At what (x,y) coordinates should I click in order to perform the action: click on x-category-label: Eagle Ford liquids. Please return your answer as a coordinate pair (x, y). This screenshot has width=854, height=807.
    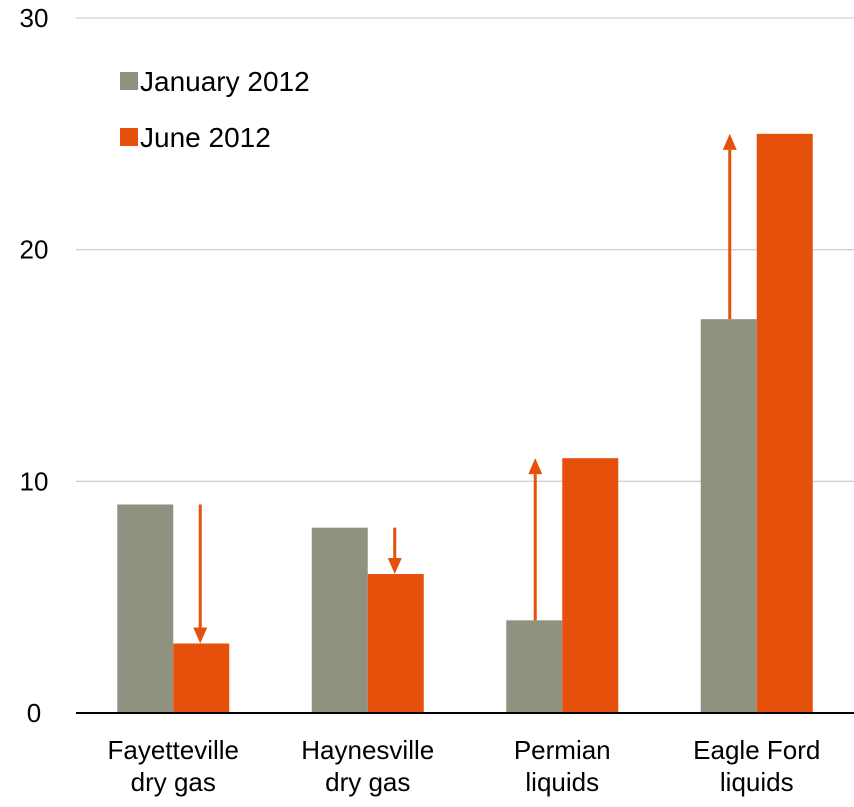
    Looking at the image, I should click on (756, 766).